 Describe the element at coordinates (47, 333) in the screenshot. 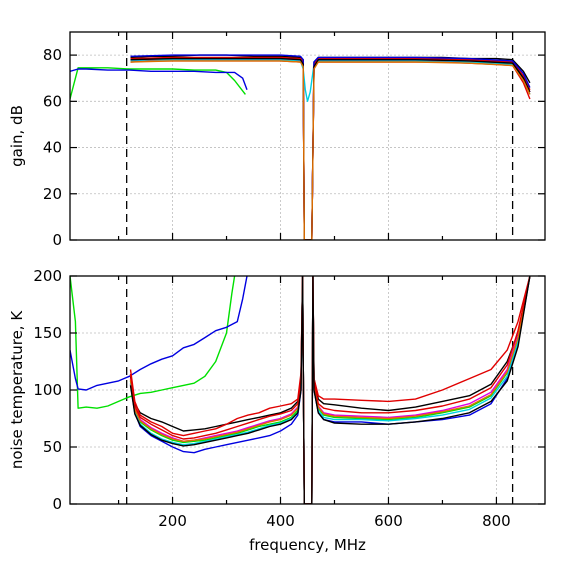

I see `y-tick-label: 150` at that location.